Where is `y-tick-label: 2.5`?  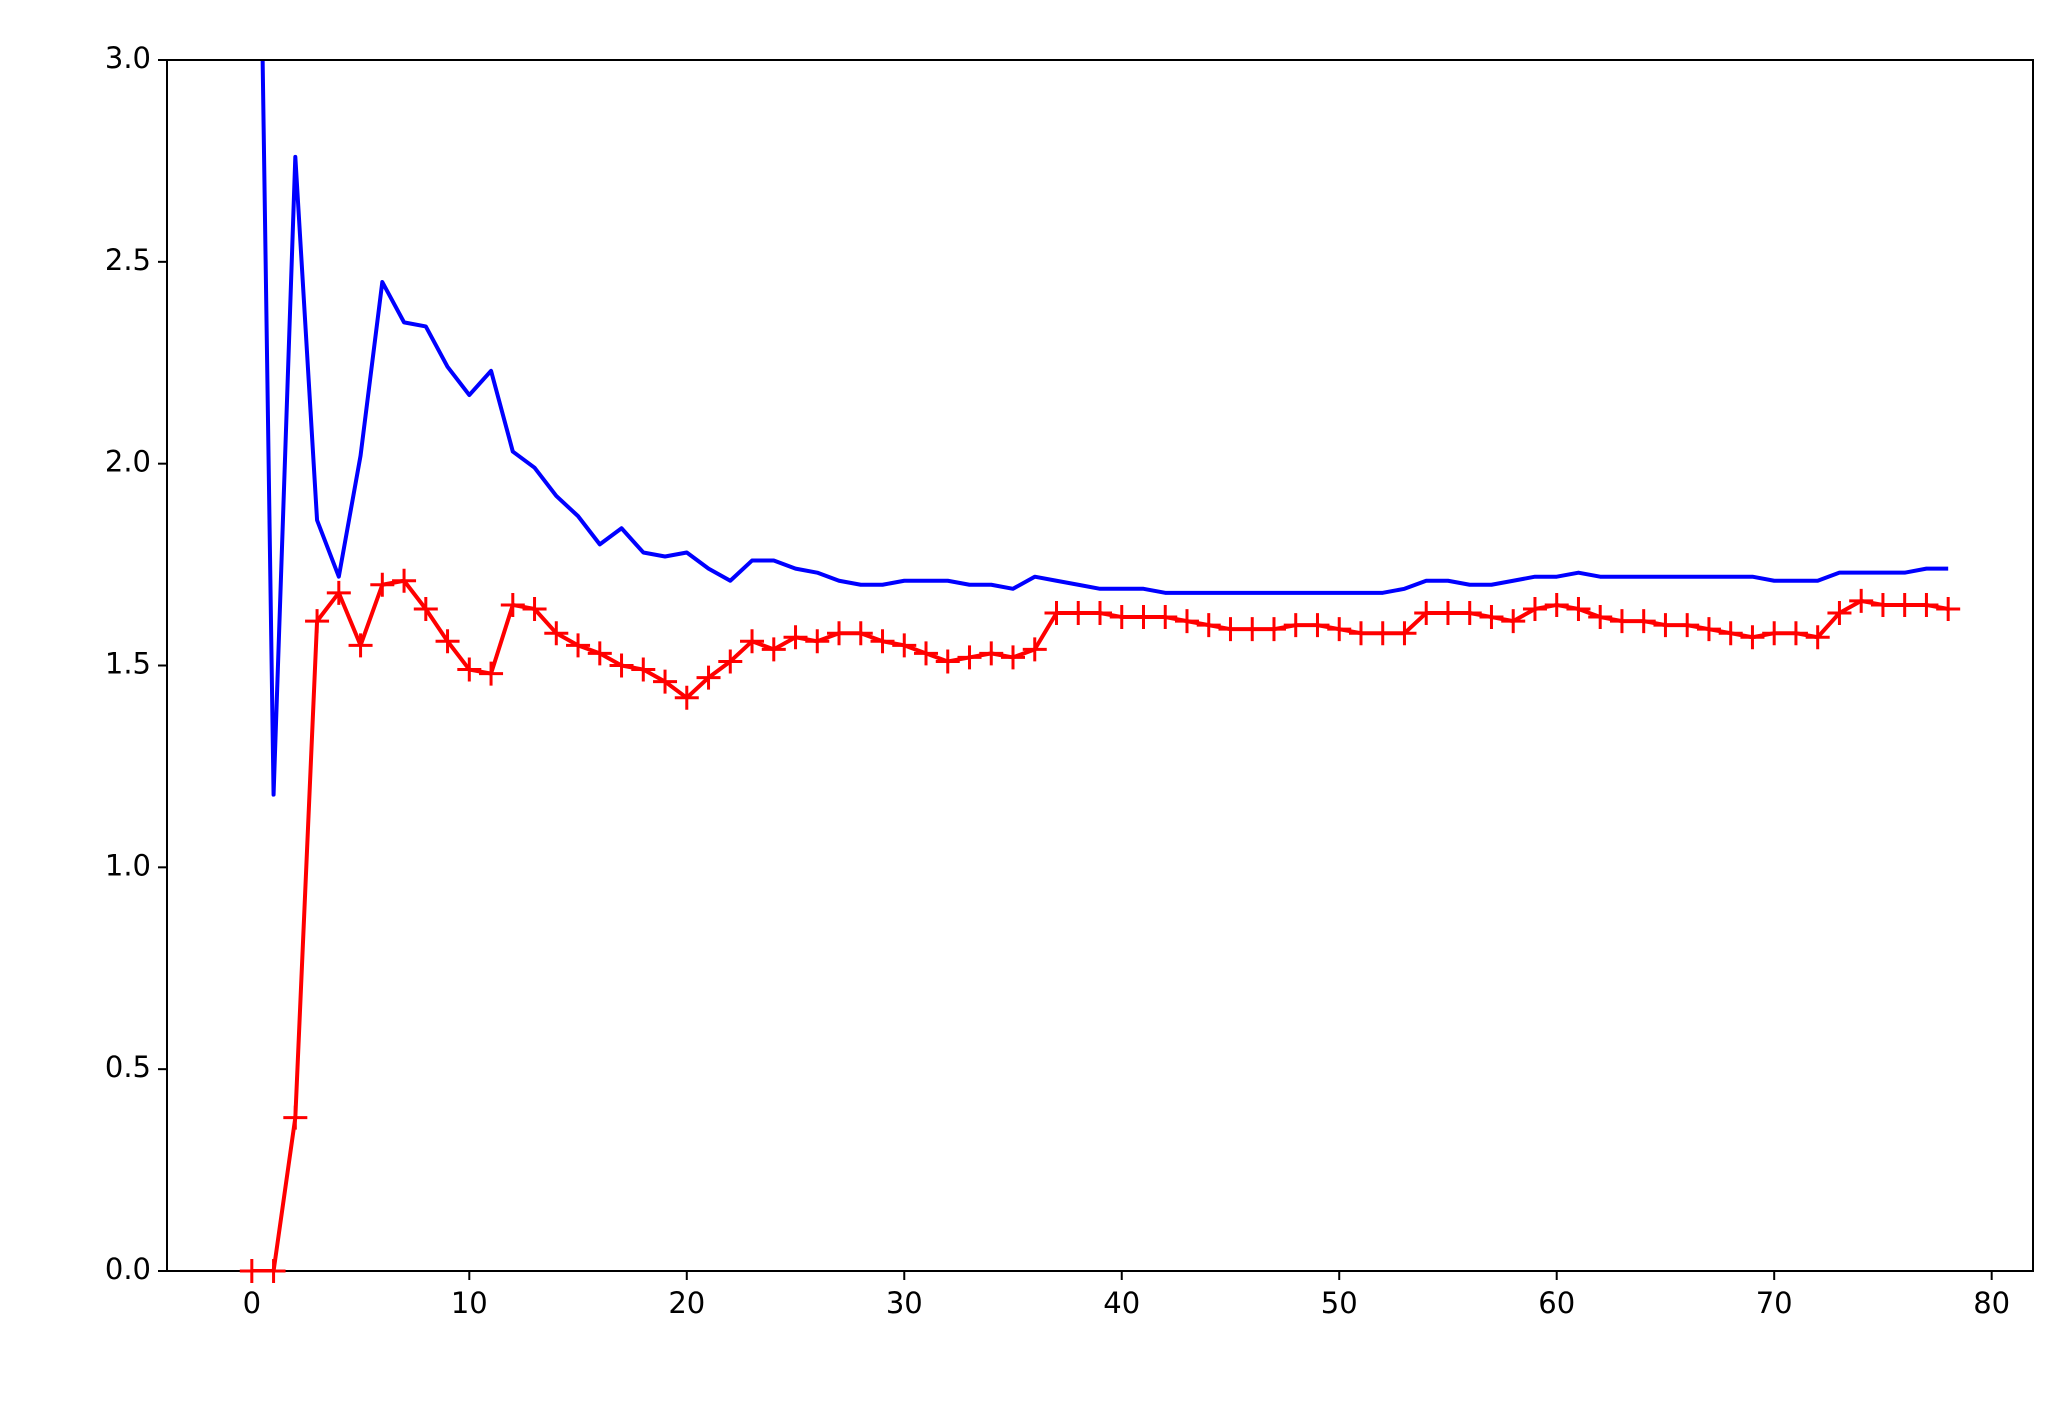
y-tick-label: 2.5 is located at coordinates (128, 260).